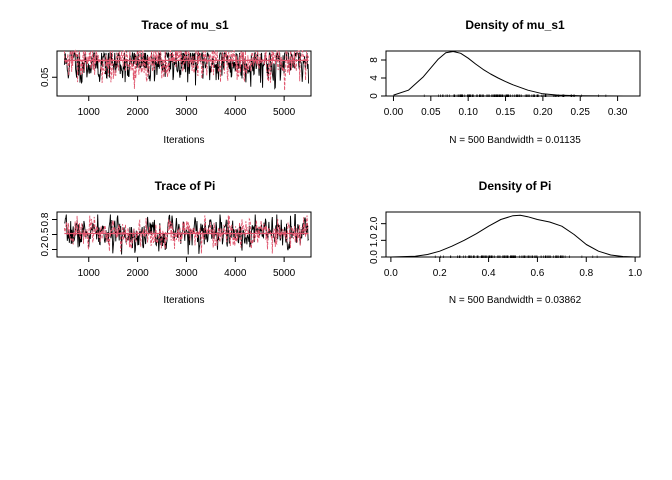  I want to click on x-axis-label: N = 500 Bandwidth = 0.01135, so click(515, 140).